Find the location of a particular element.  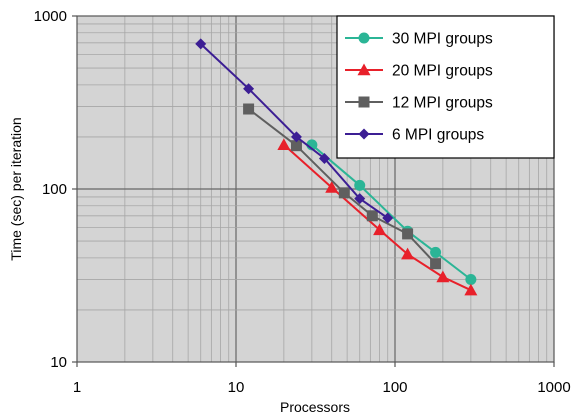

y-axis-label: Time (sec) per iteration is located at coordinates (16, 188).